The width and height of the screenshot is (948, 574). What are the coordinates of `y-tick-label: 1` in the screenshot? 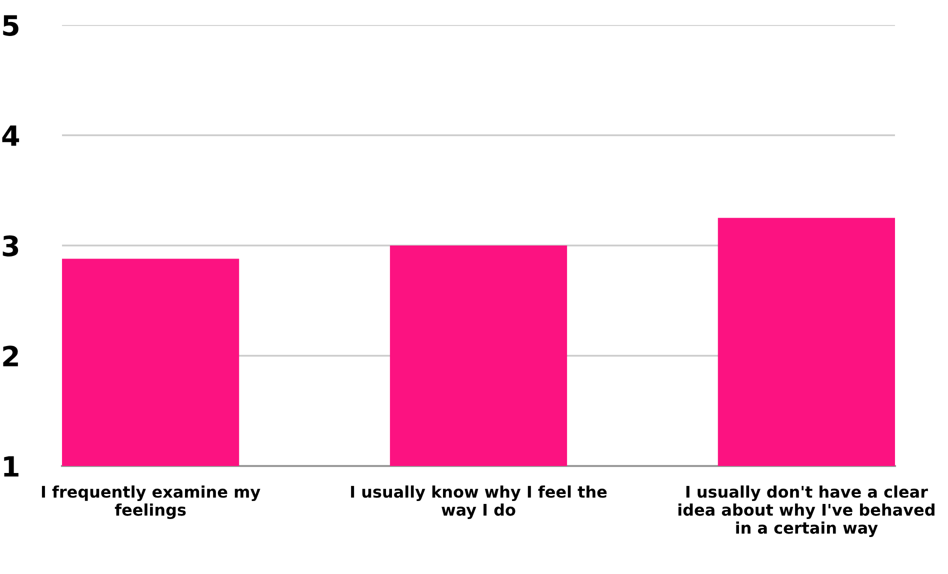 It's located at (11, 466).